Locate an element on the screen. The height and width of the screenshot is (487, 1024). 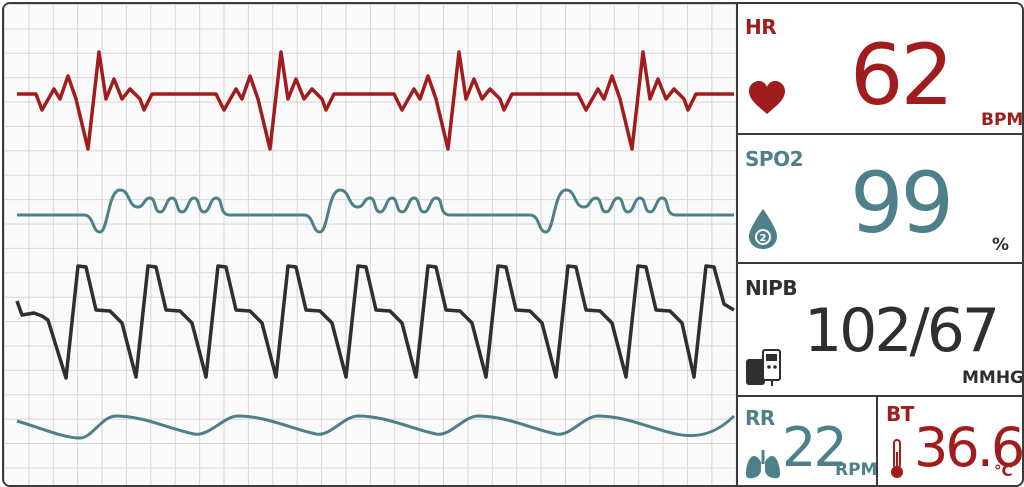
hr-unit: BPM is located at coordinates (1002, 120).